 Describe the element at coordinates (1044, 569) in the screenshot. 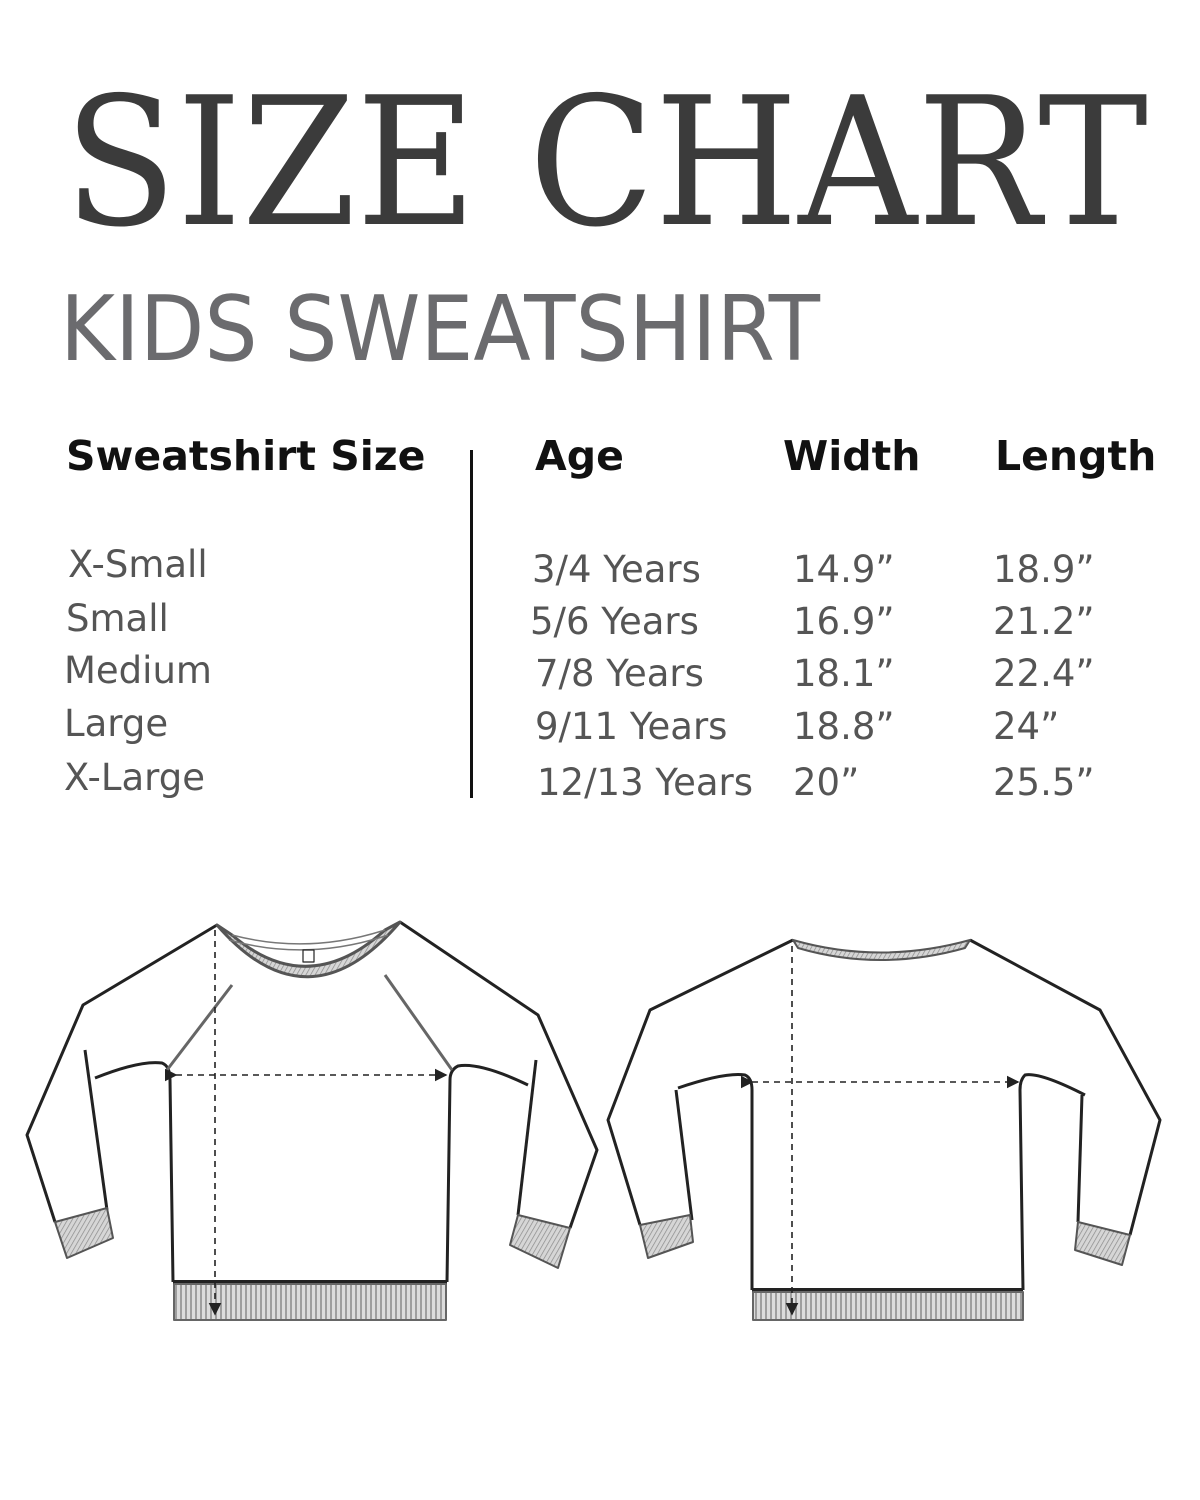

I see `length-cell: 18.9”` at that location.